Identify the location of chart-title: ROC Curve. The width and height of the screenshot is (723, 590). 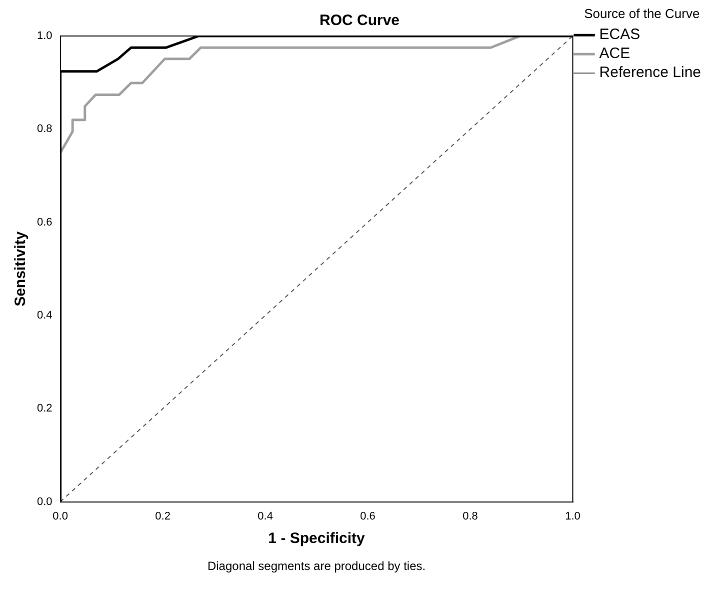
(359, 21).